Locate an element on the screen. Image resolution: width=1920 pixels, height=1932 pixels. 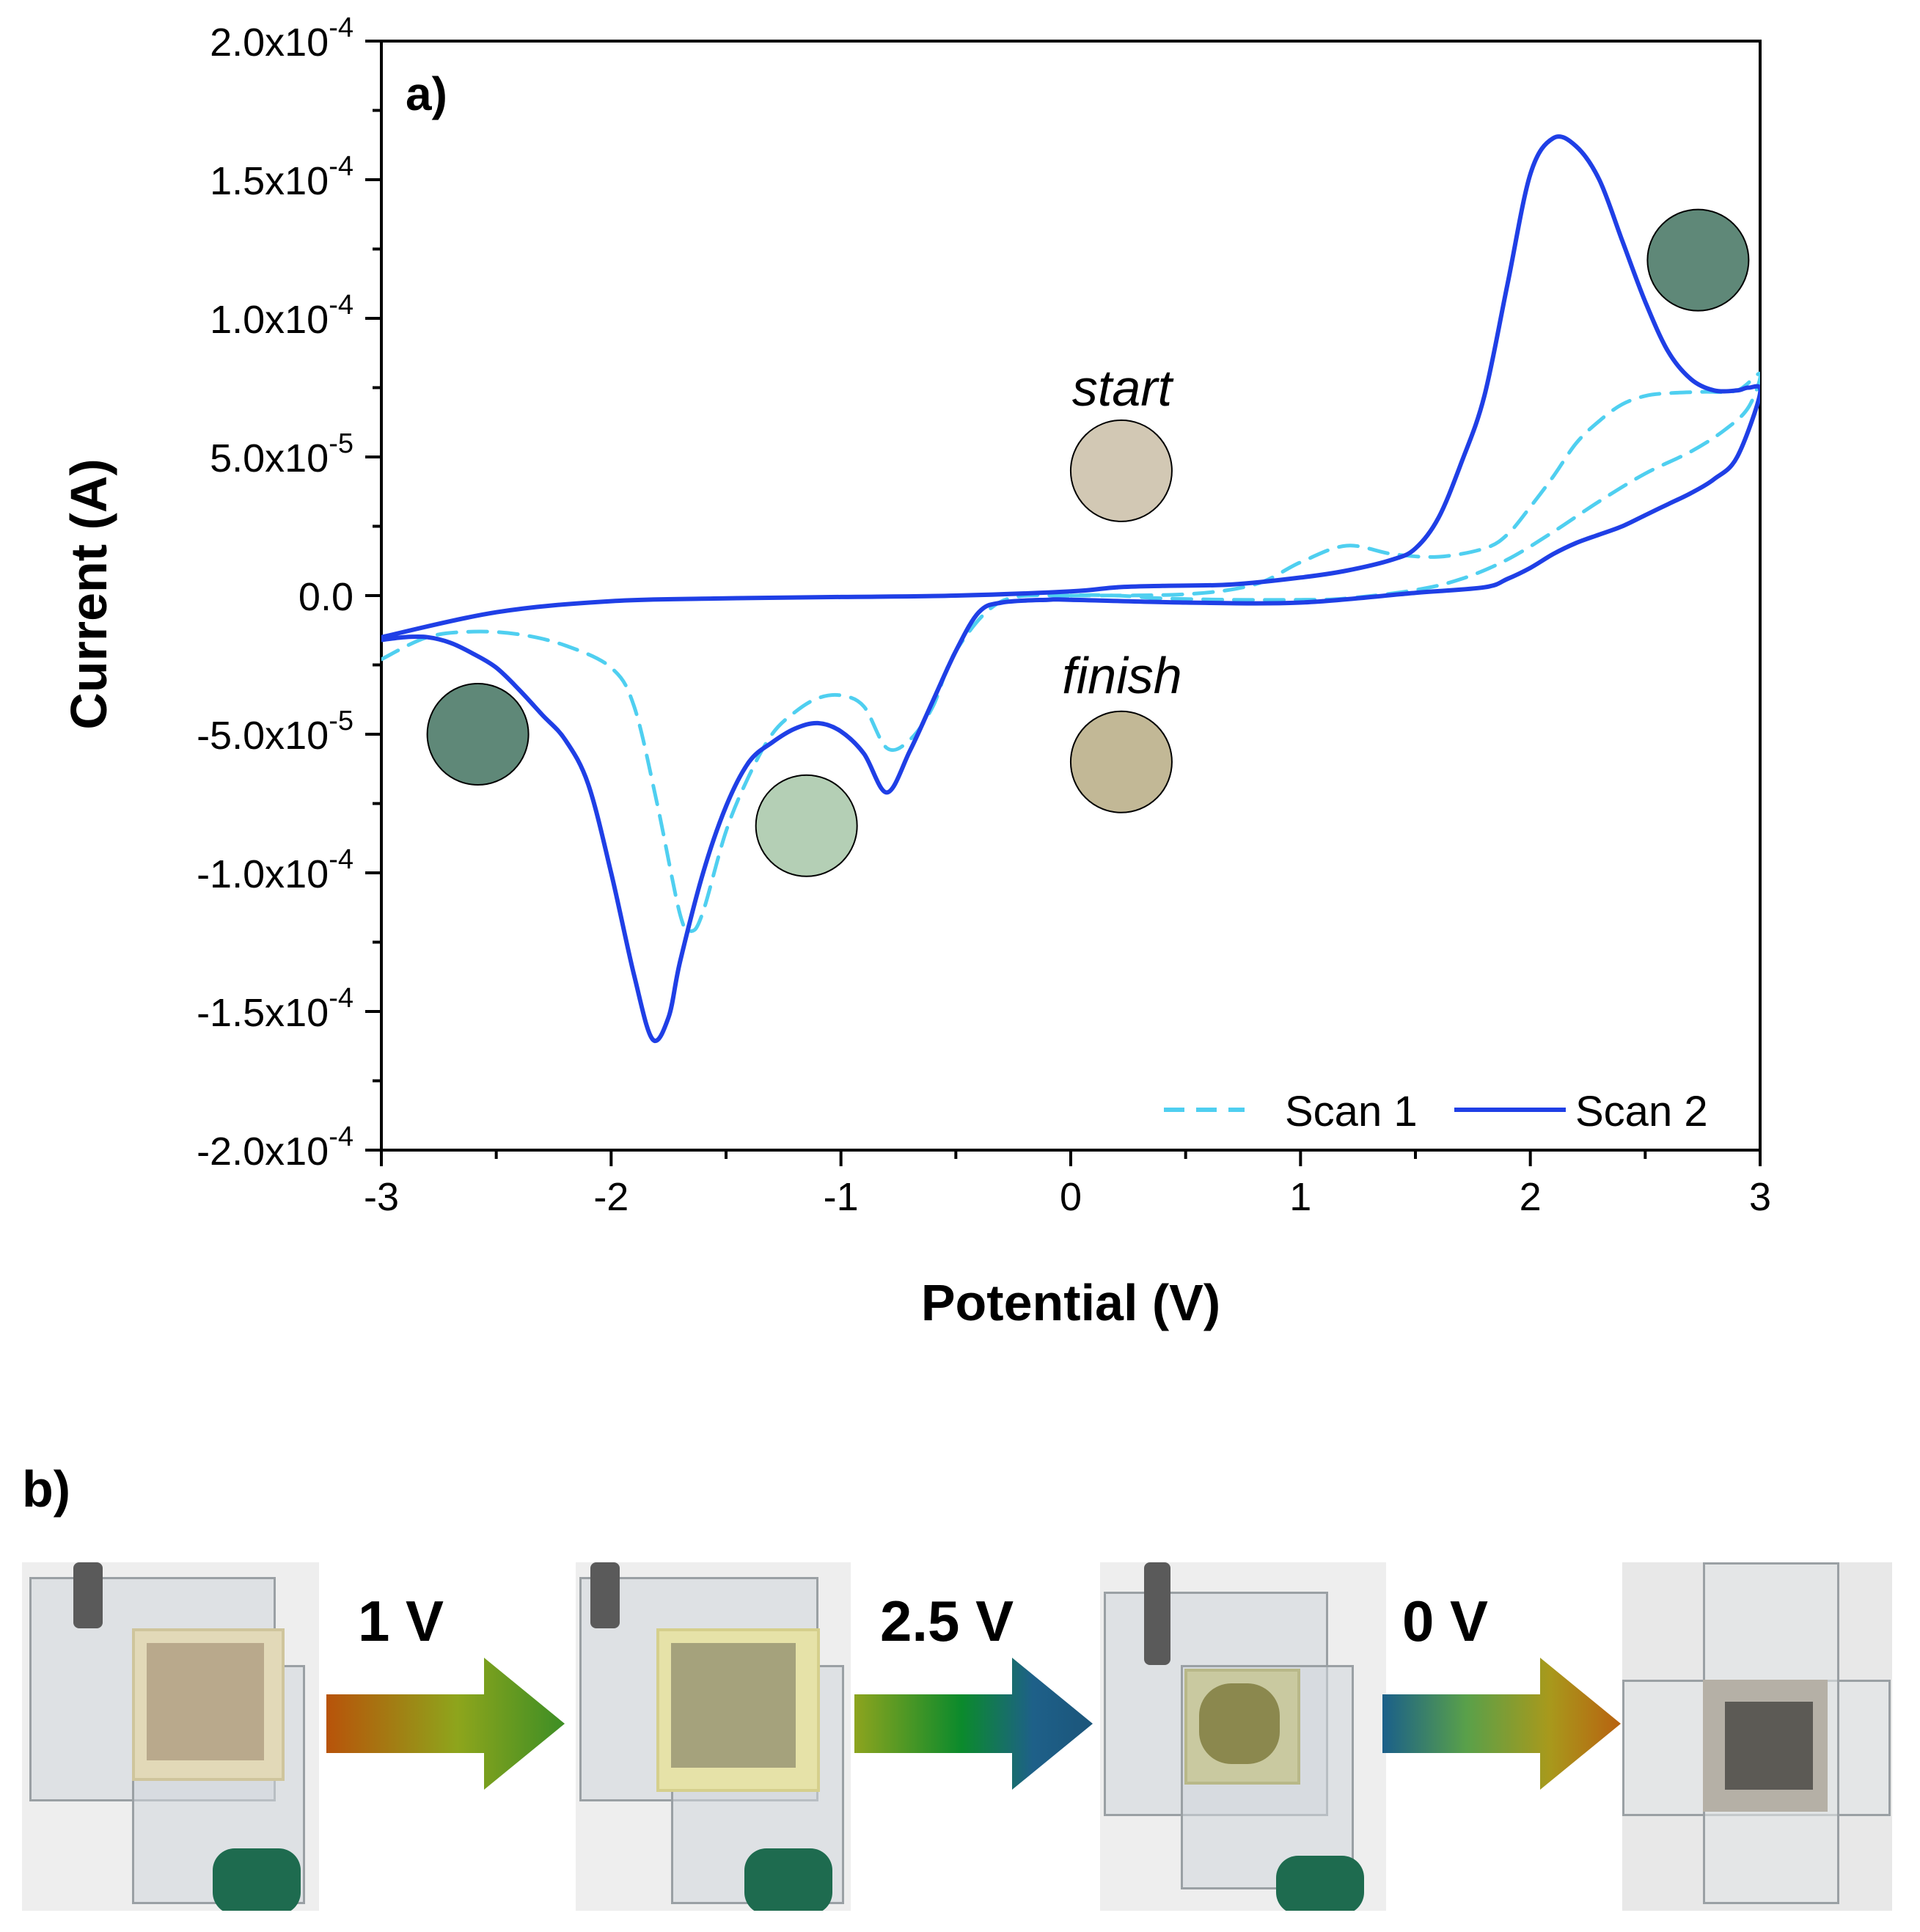
device-photo-initial is located at coordinates (170, 1737).